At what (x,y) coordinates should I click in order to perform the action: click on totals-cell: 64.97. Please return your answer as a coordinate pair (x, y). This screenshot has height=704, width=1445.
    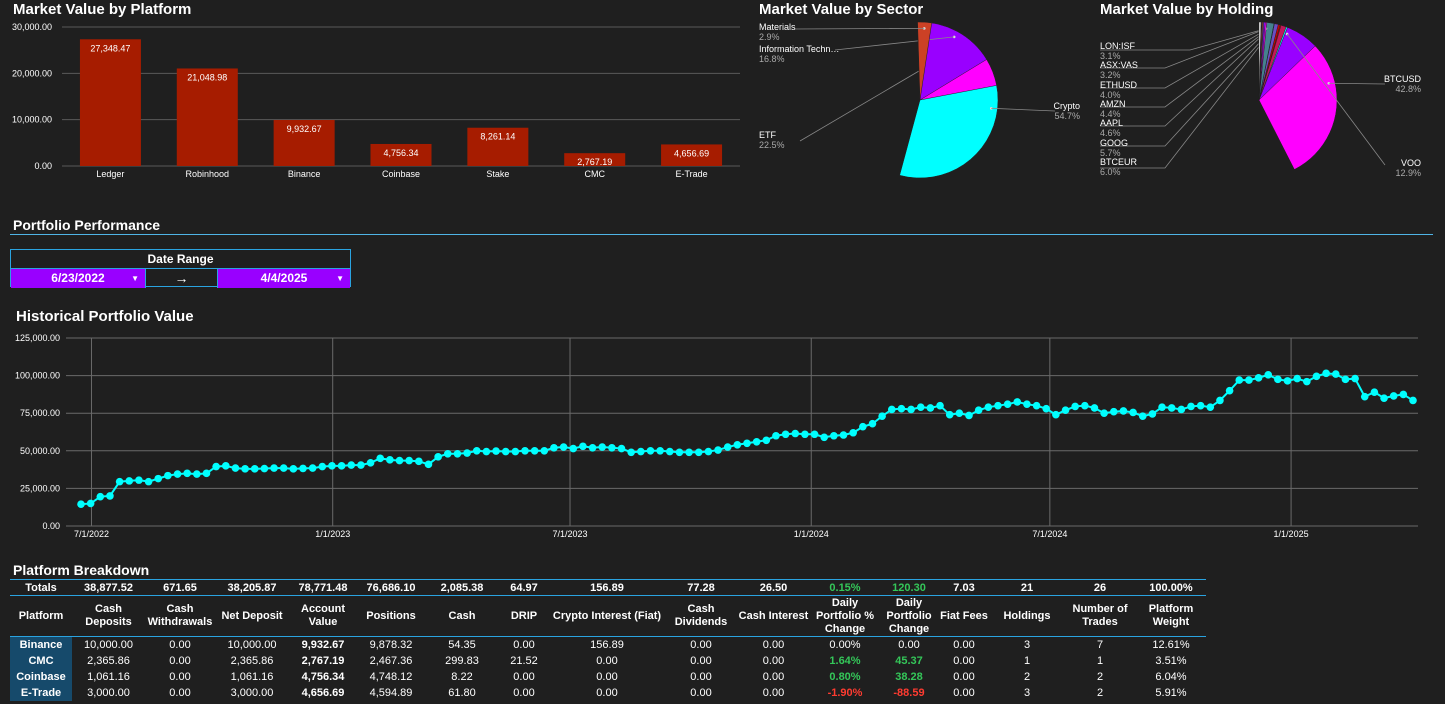
    Looking at the image, I should click on (524, 587).